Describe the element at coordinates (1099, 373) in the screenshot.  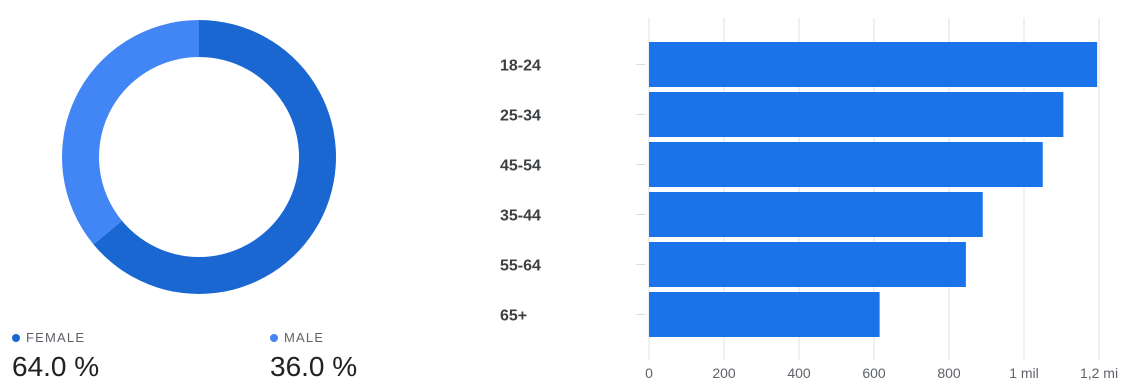
I see `x-tick-label: 1,2 mi` at that location.